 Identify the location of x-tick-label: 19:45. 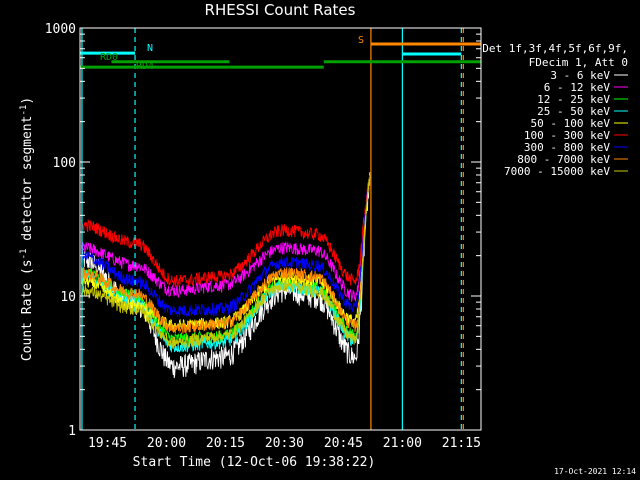
(107, 443).